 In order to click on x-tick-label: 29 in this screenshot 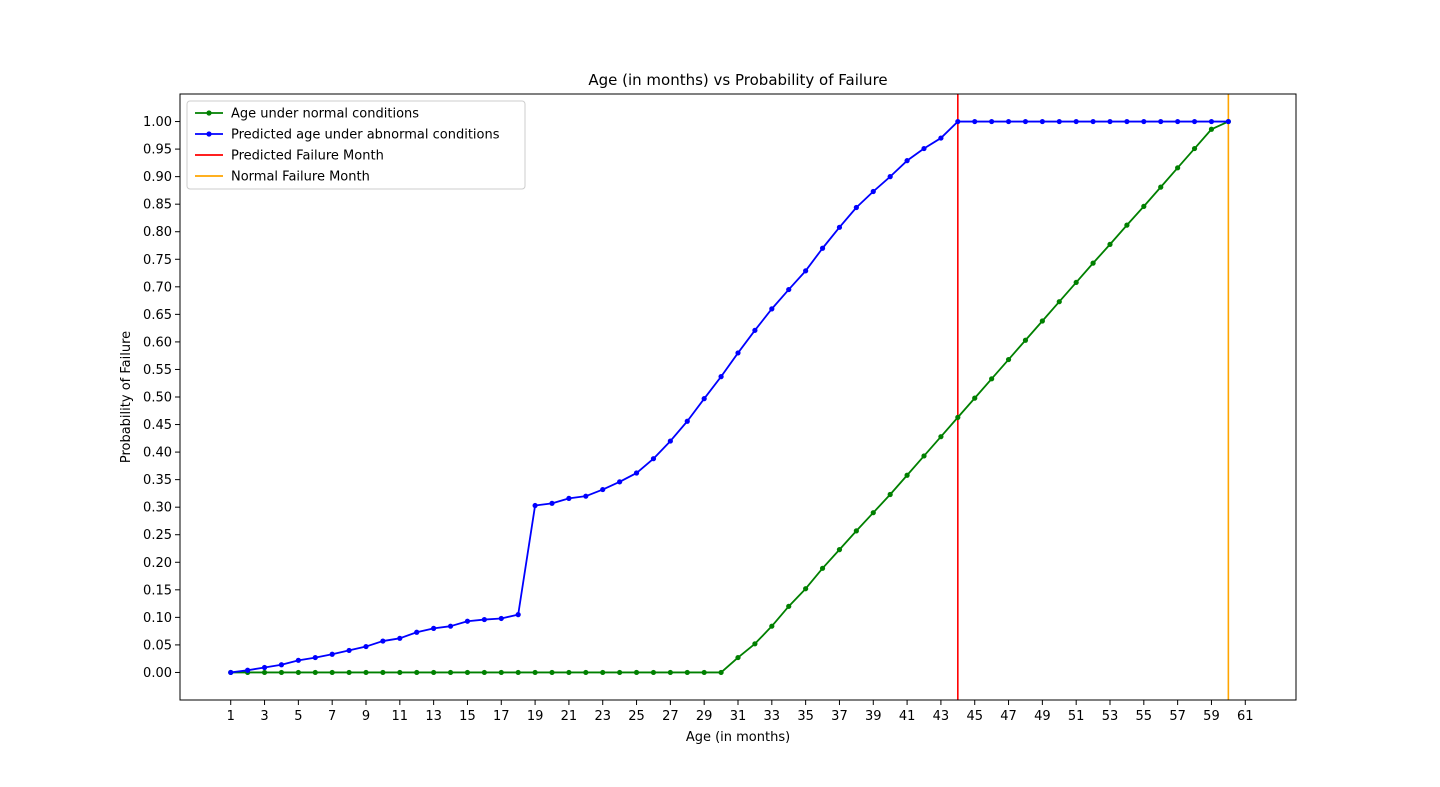, I will do `click(704, 716)`.